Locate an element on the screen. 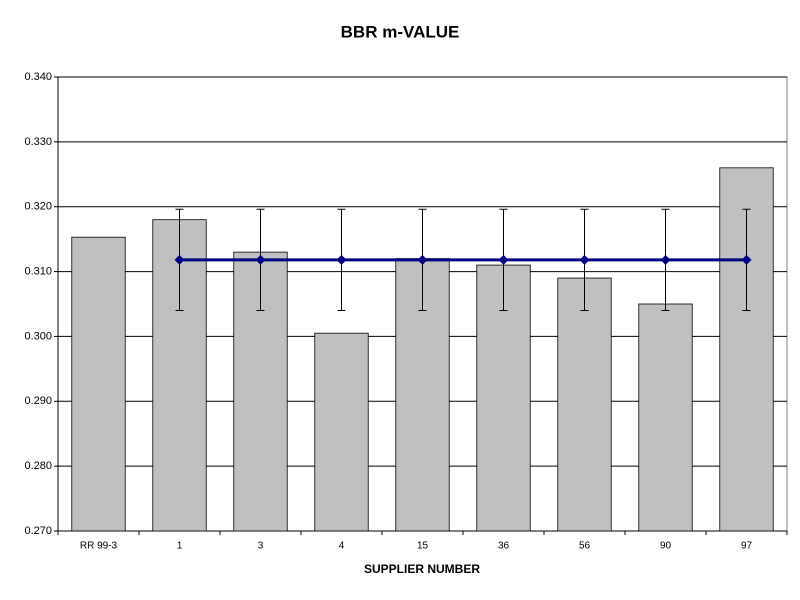 This screenshot has height=600, width=800. y-tick-label: 0.310 is located at coordinates (38, 271).